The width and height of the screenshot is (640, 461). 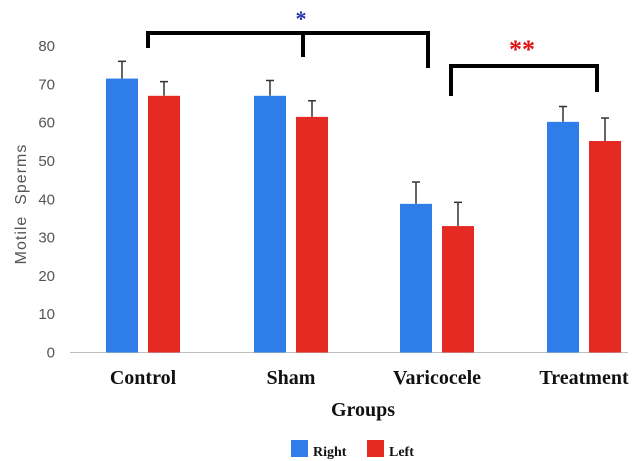 I want to click on y-axis-ticks: 0 10 20 30 40 50 60 70 80, so click(x=46, y=200).